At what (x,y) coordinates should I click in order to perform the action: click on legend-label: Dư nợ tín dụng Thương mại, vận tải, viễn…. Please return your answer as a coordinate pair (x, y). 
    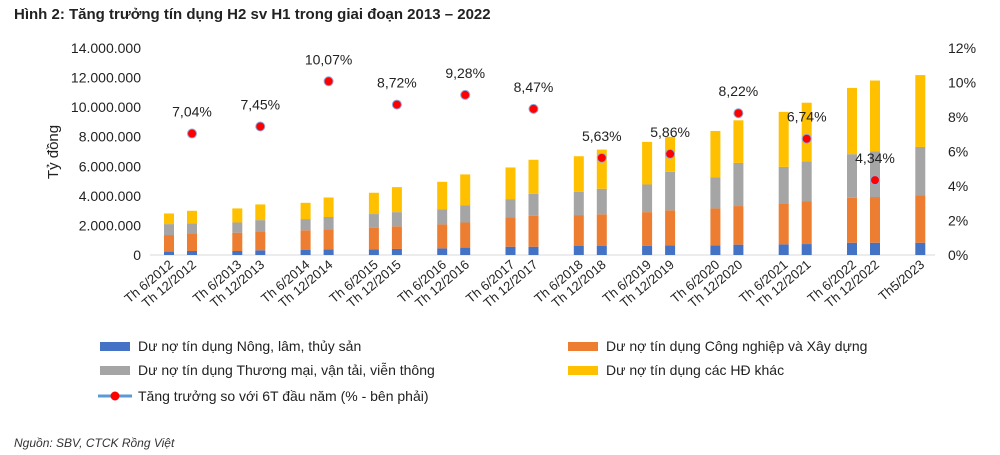
    Looking at the image, I should click on (286, 370).